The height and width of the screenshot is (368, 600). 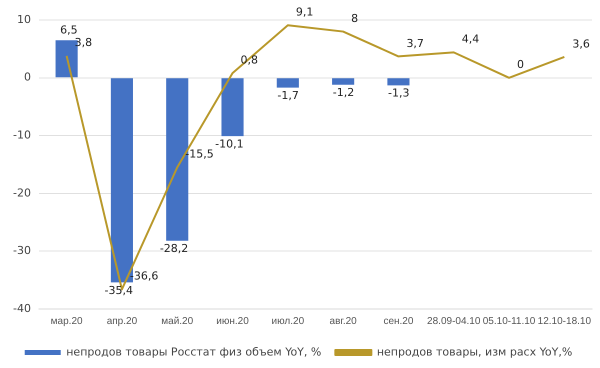 I want to click on x-tick-label: авг.20, so click(x=344, y=321).